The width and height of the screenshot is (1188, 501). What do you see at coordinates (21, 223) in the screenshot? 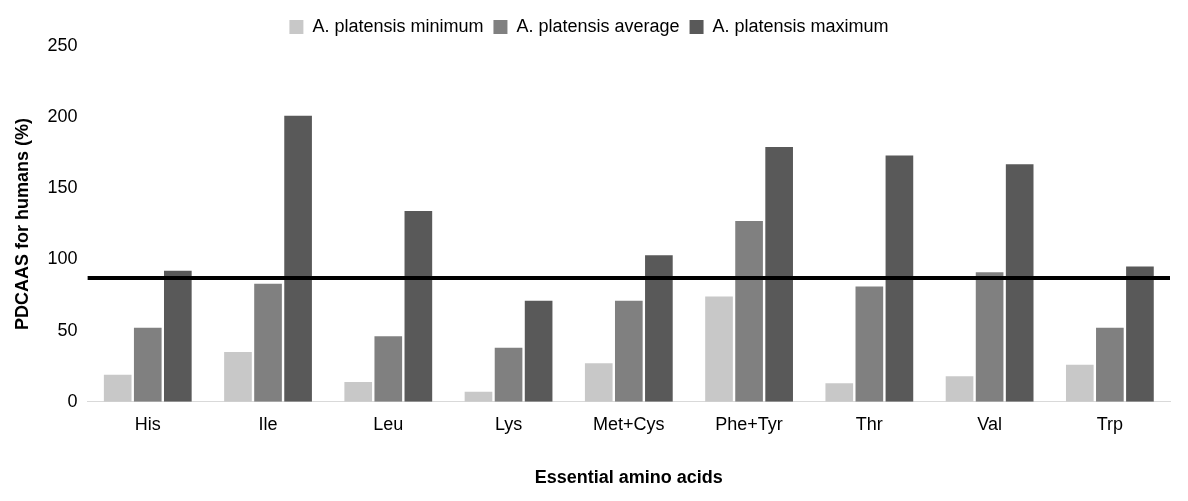
I see `y-axis-title: PDCAAS for humans (%)` at bounding box center [21, 223].